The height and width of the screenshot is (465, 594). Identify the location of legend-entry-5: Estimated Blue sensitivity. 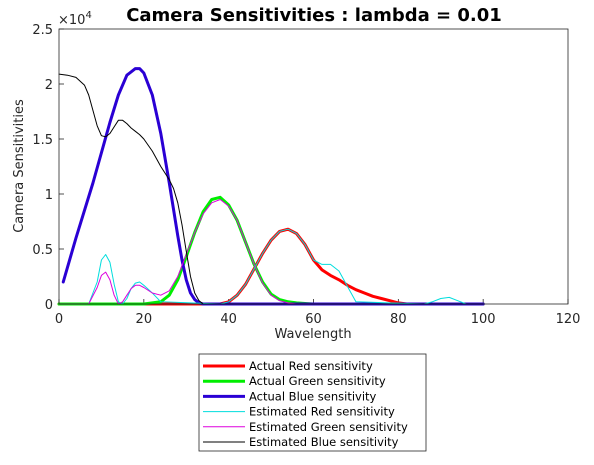
(324, 442).